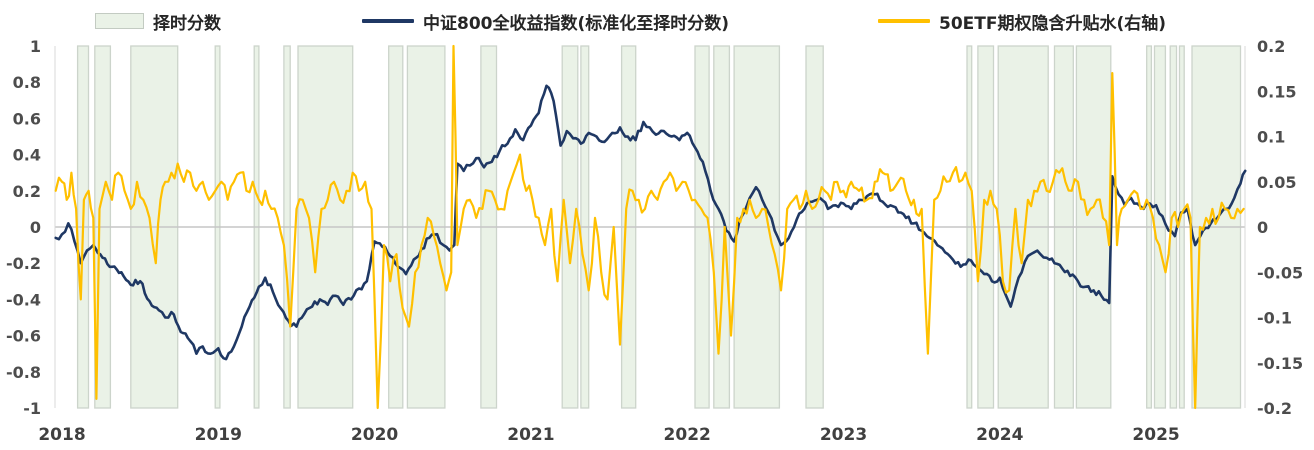 The height and width of the screenshot is (450, 1314). What do you see at coordinates (218, 435) in the screenshot?
I see `x-axis-tick-label: 2019` at bounding box center [218, 435].